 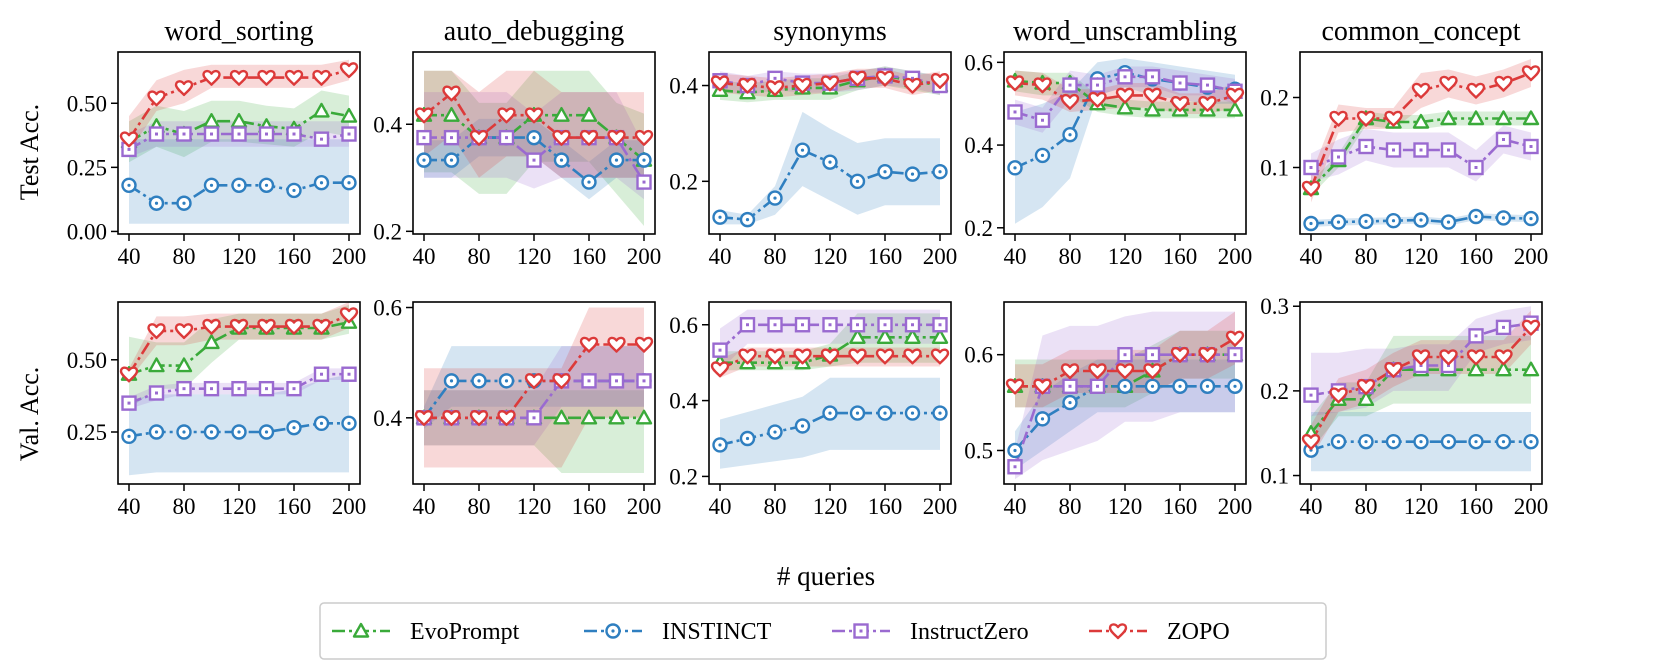 I want to click on legend-frame, so click(x=823, y=631).